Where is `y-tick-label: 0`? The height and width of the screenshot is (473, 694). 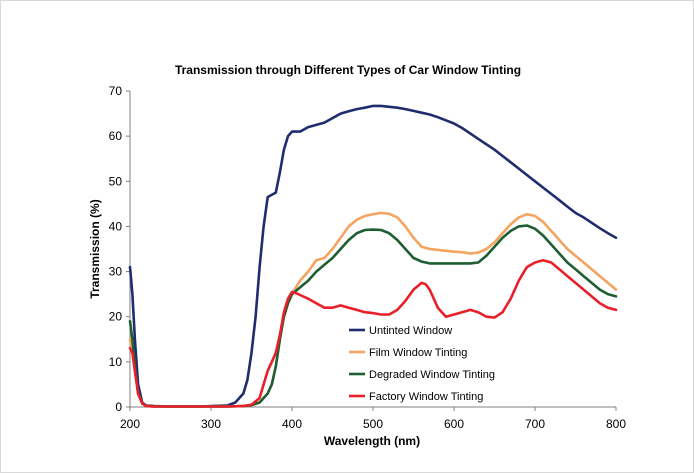 y-tick-label: 0 is located at coordinates (118, 407).